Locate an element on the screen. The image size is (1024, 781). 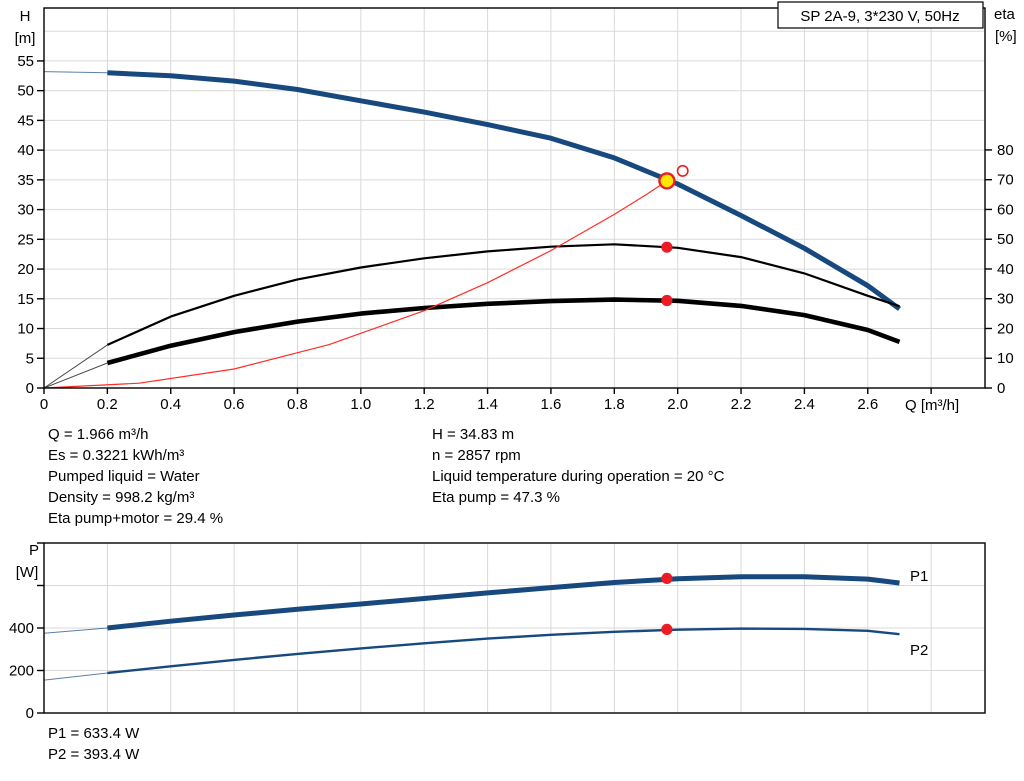
svg-text: 1.0 is located at coordinates (360, 404).